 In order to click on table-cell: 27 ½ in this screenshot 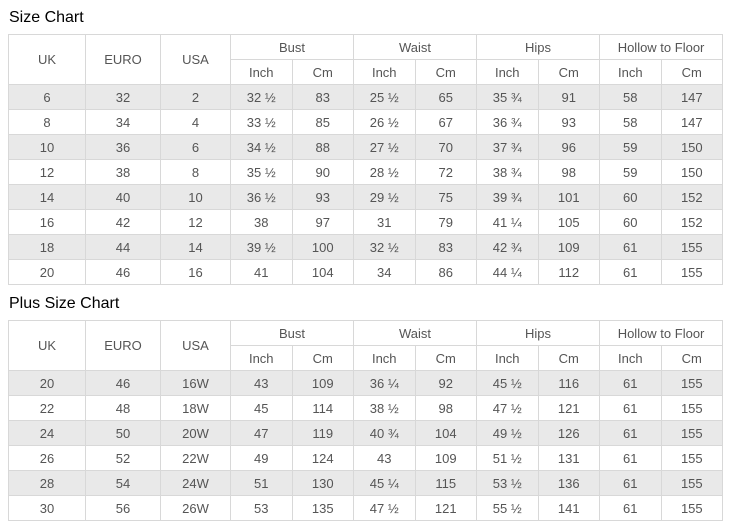, I will do `click(384, 147)`.